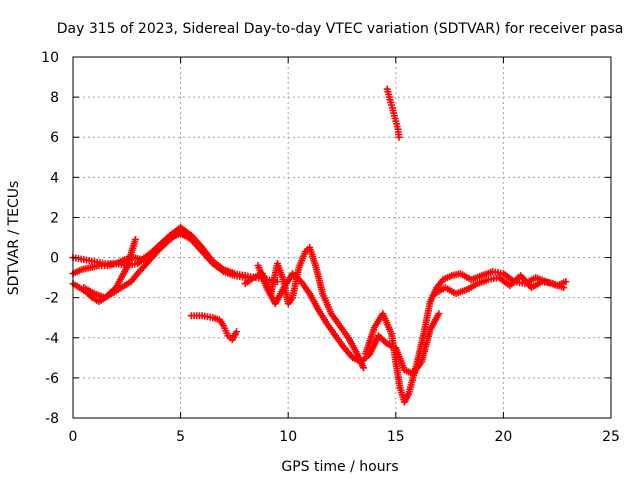 The image size is (640, 480). What do you see at coordinates (54, 178) in the screenshot?
I see `y-tick-label: 4` at bounding box center [54, 178].